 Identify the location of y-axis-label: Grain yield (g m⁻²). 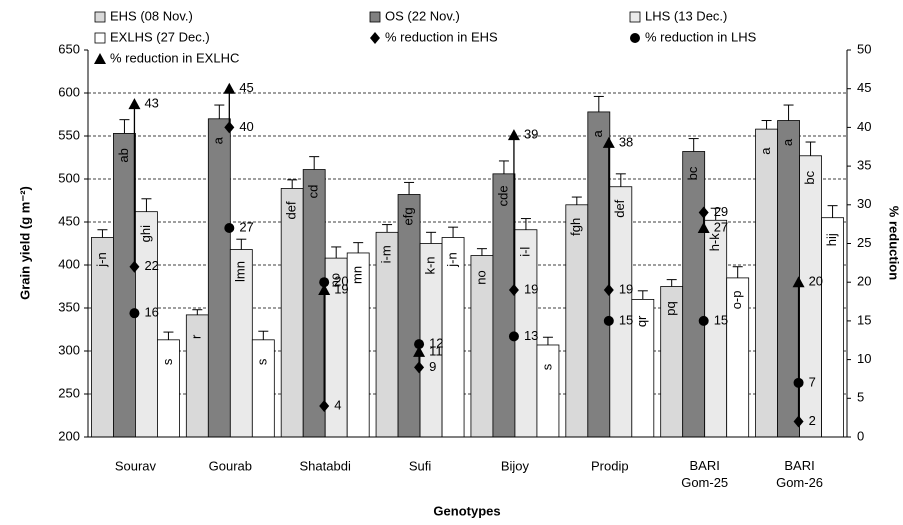
(24, 243).